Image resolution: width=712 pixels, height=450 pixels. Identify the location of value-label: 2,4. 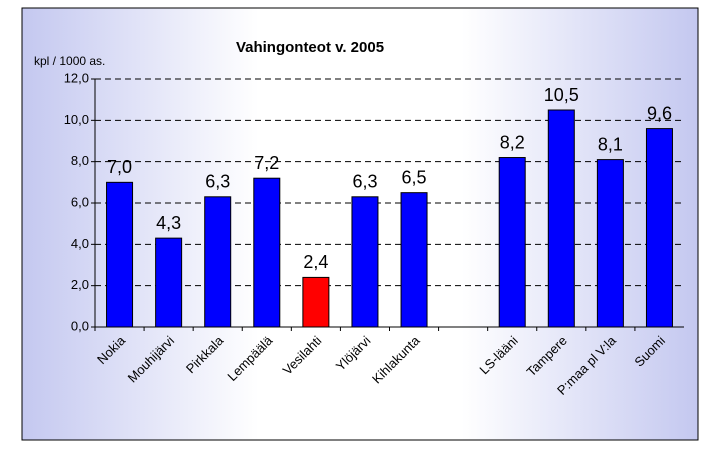
(315, 262).